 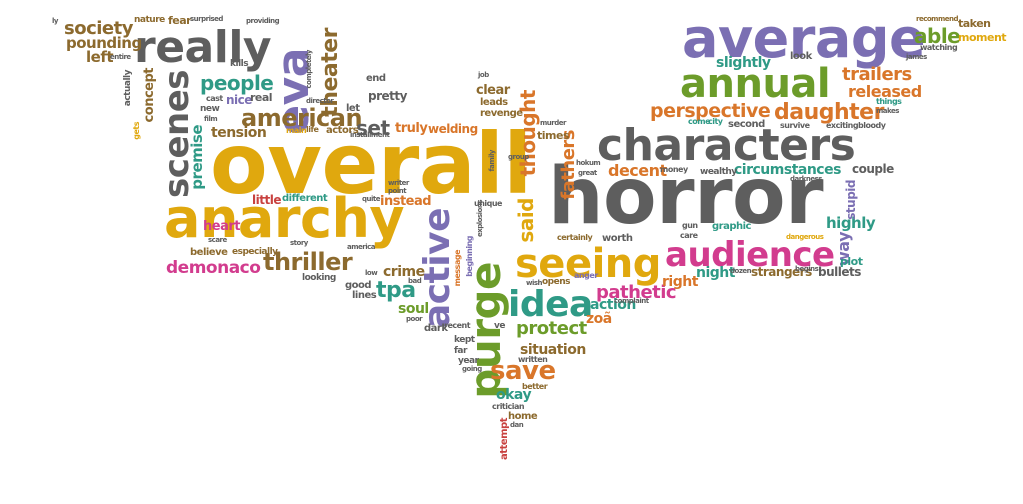 I want to click on word-america: america, so click(x=361, y=247).